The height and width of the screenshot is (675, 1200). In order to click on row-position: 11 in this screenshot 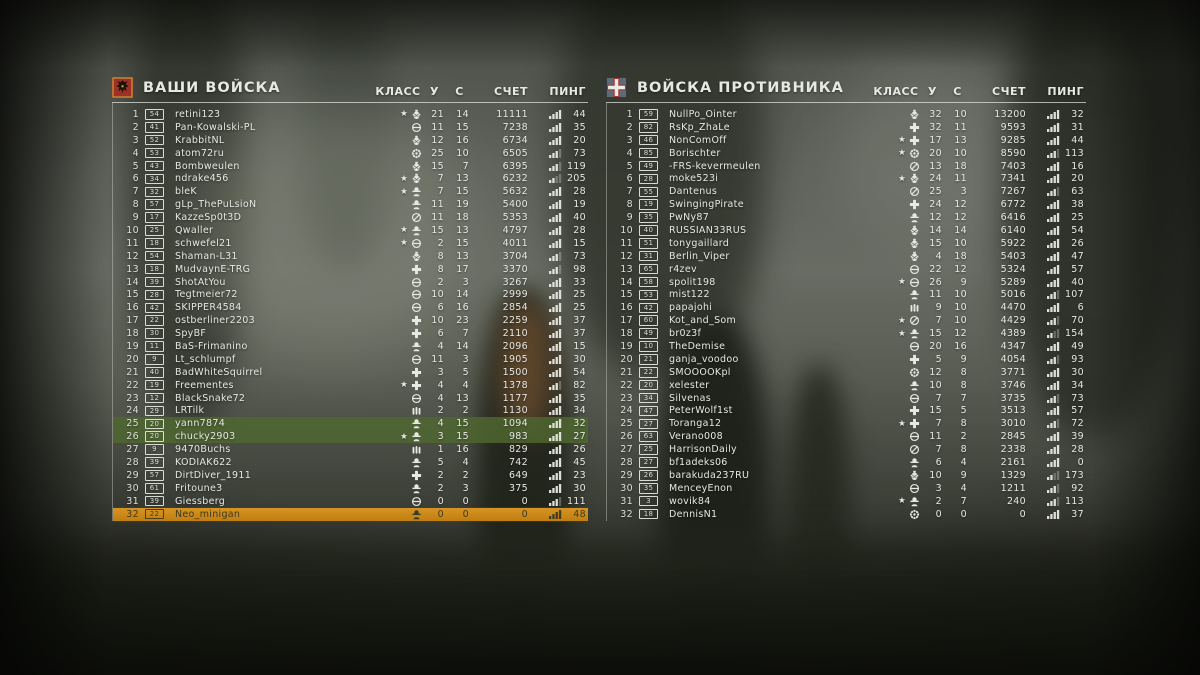, I will do `click(132, 243)`.